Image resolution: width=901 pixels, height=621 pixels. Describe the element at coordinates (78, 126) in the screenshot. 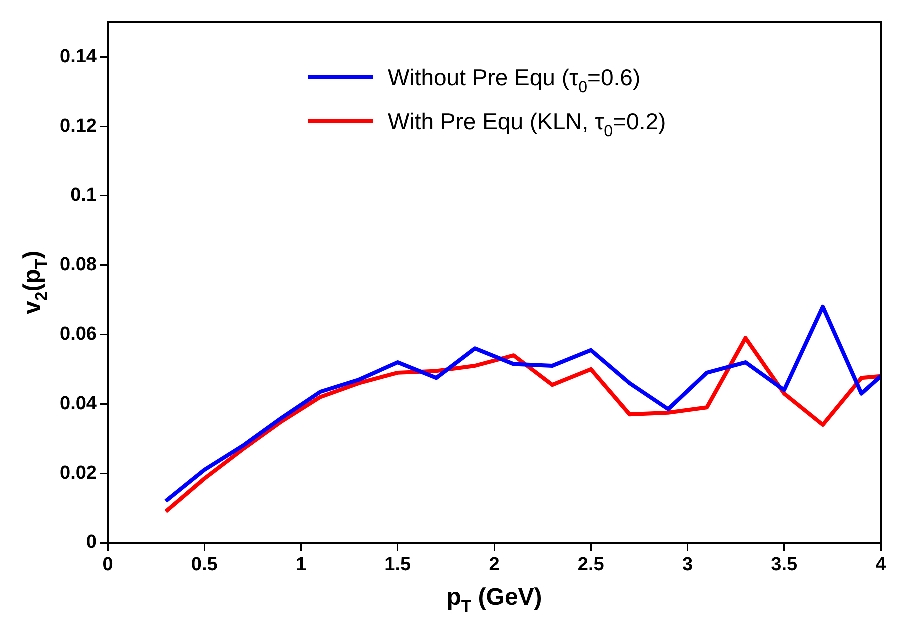

I see `y-tick-label: 0.12` at that location.